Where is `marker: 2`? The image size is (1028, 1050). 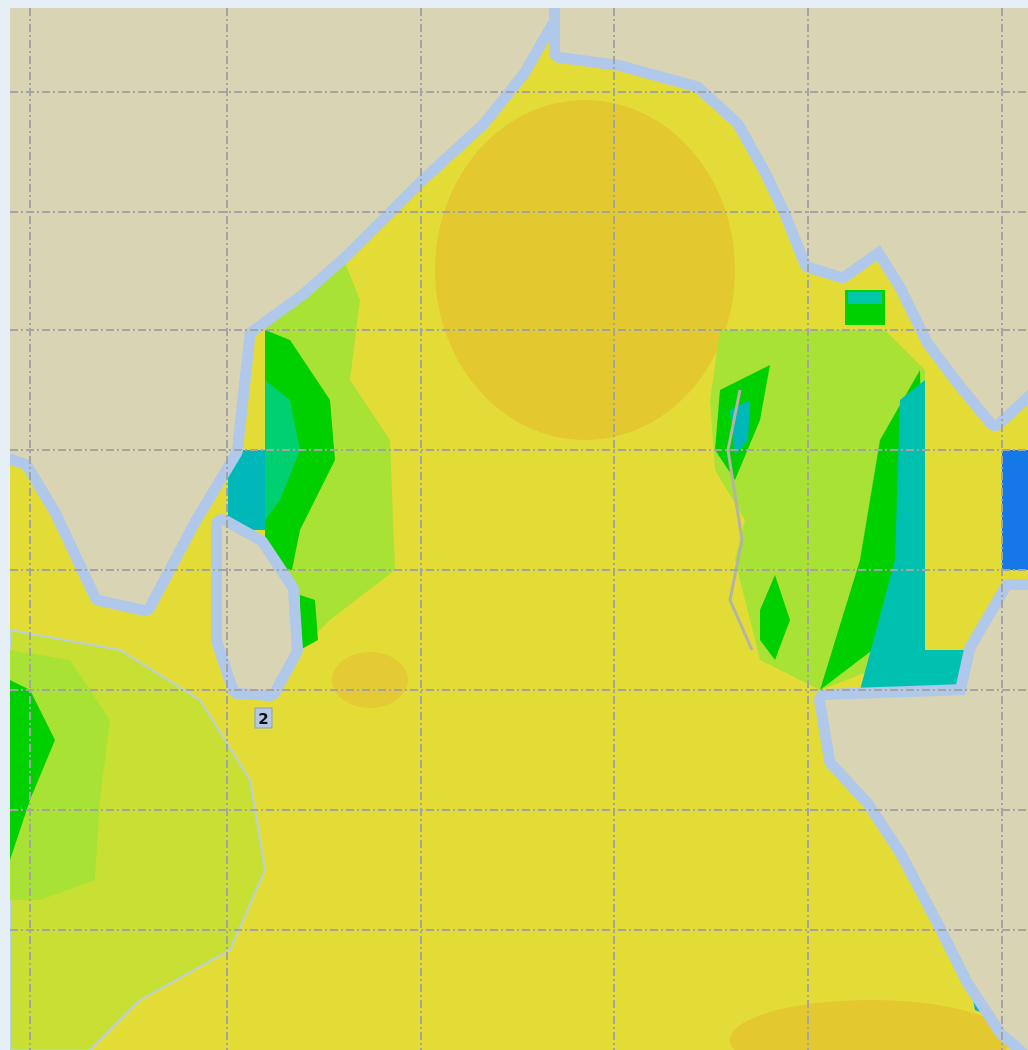 marker: 2 is located at coordinates (263, 718).